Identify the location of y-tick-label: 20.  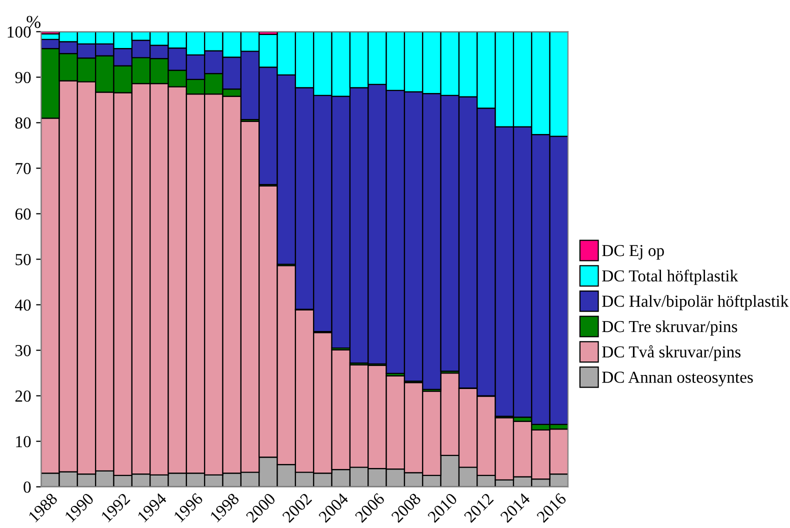
(23, 396).